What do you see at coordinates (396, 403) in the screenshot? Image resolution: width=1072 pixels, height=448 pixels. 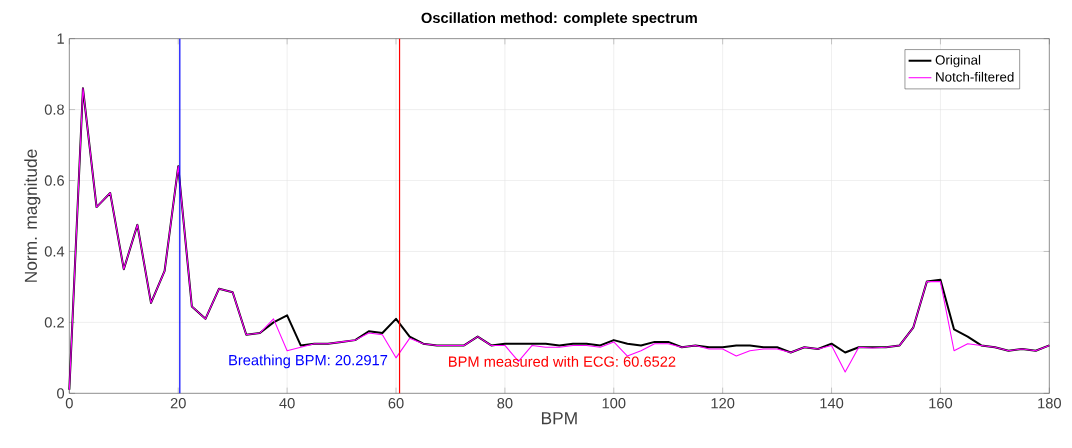 I see `x-tick-label: 60` at bounding box center [396, 403].